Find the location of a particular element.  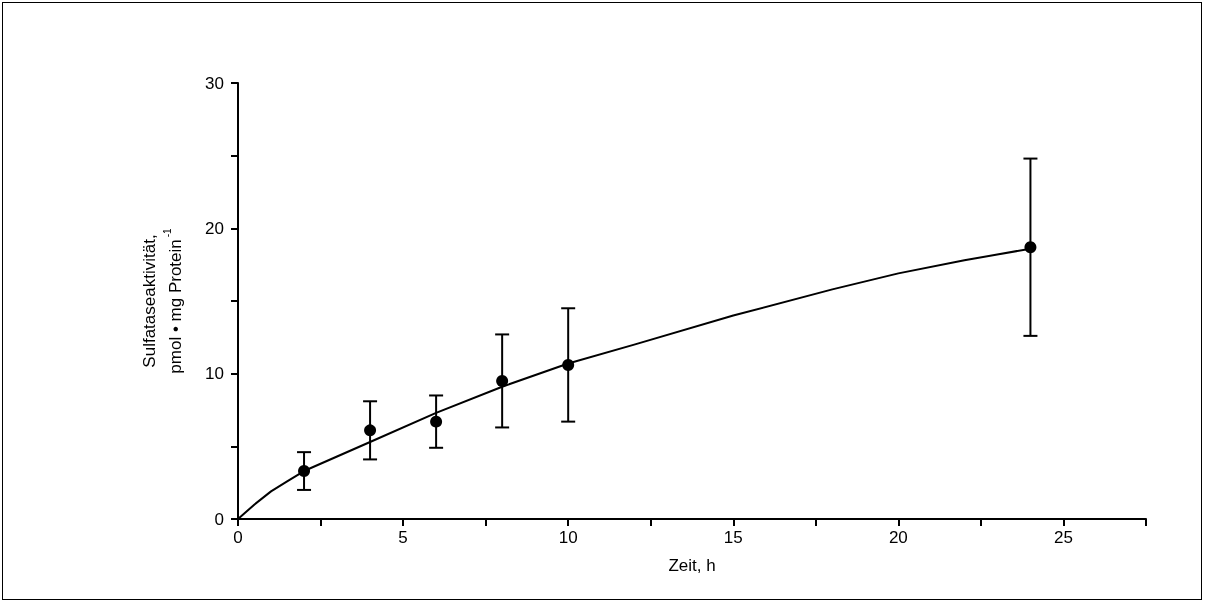

x-tick-label: 10 is located at coordinates (568, 537).